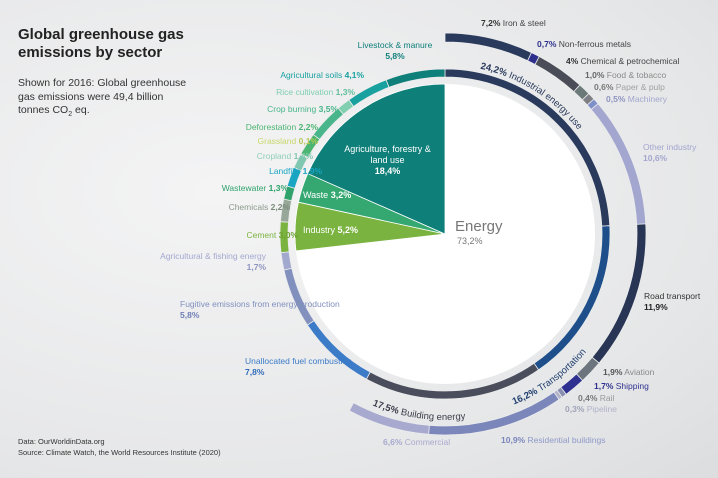 This screenshot has height=478, width=718. Describe the element at coordinates (248, 207) in the screenshot. I see `label-name: Chemicals` at that location.